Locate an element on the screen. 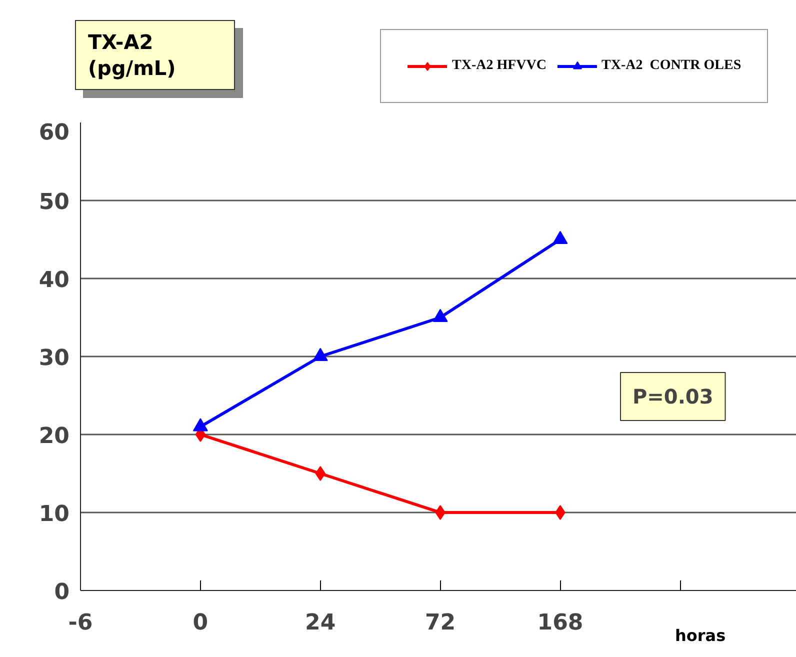  x-tick-label: 72 is located at coordinates (440, 623).